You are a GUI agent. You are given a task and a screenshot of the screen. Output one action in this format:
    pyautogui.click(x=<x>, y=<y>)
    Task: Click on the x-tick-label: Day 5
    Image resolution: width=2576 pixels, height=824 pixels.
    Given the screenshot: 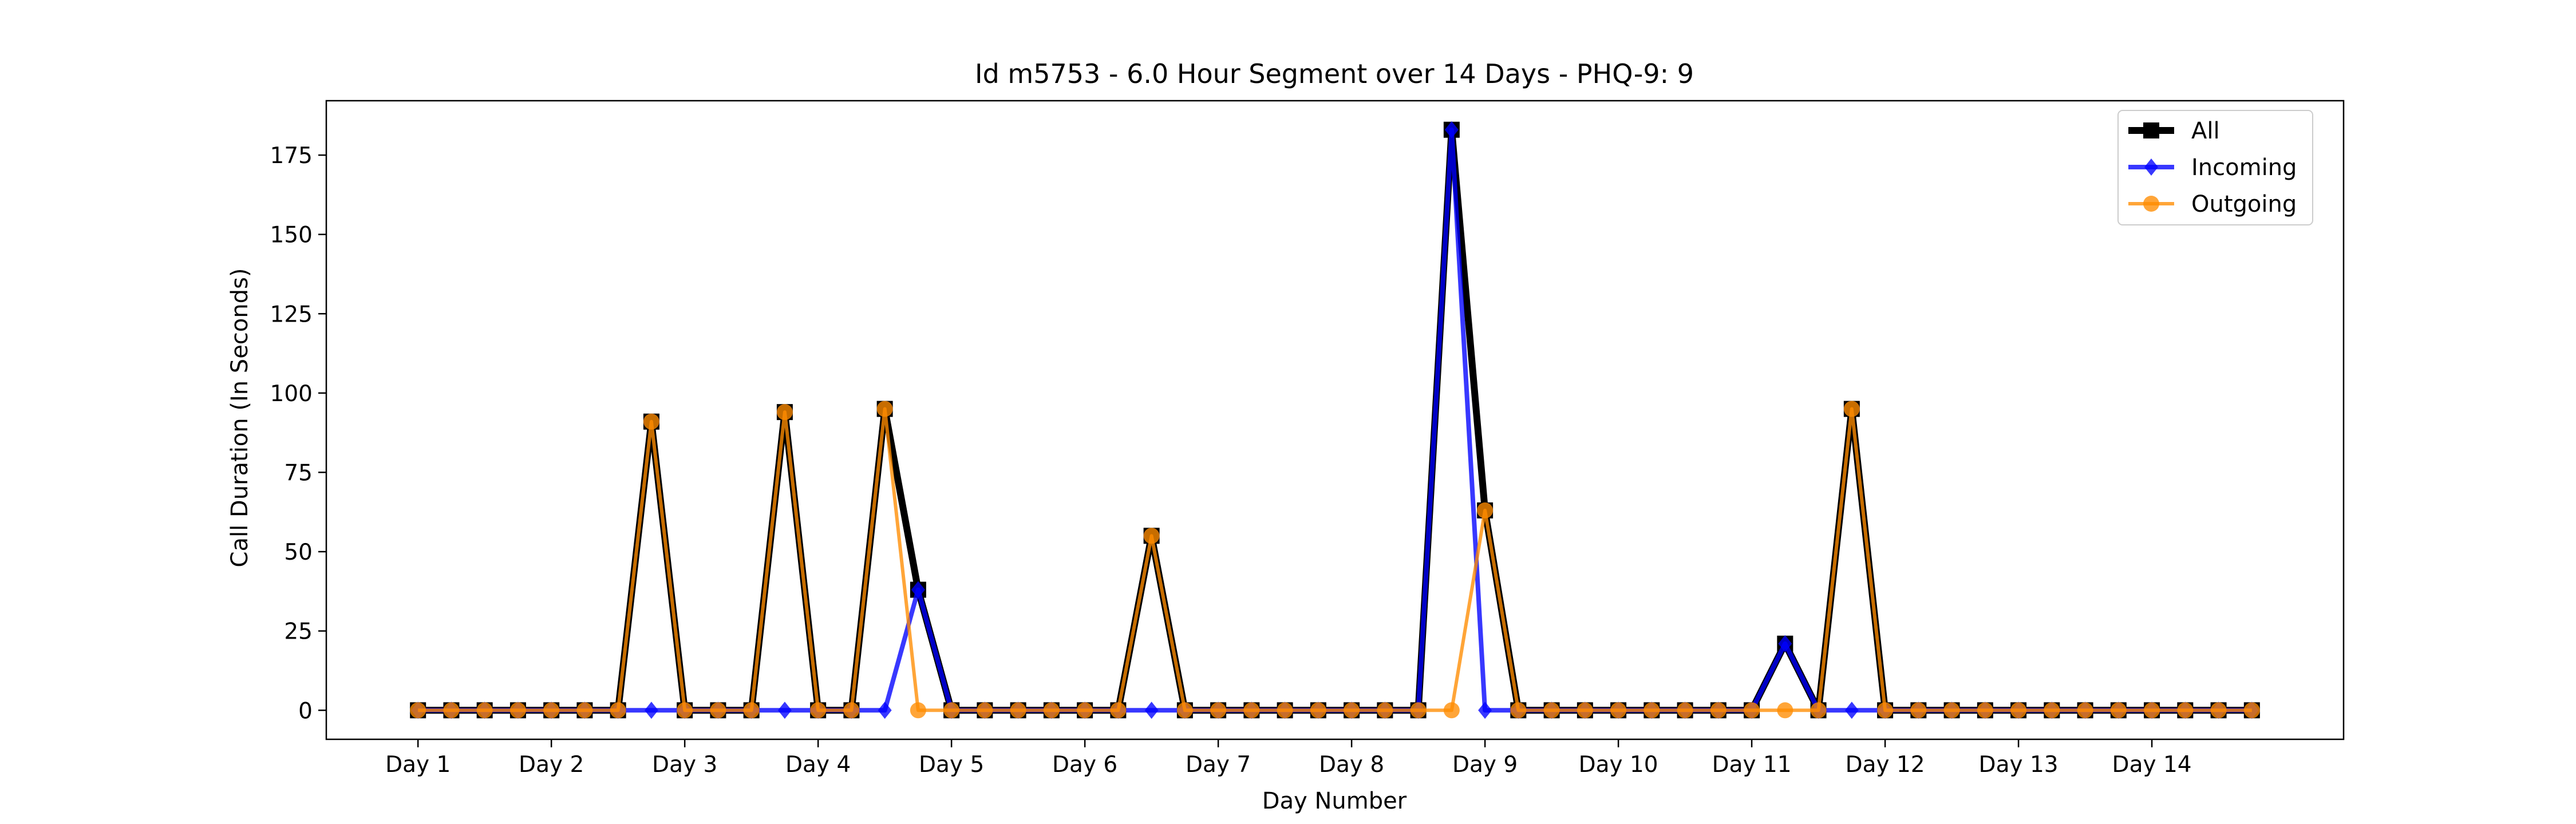 What is the action you would take?
    pyautogui.click(x=951, y=765)
    